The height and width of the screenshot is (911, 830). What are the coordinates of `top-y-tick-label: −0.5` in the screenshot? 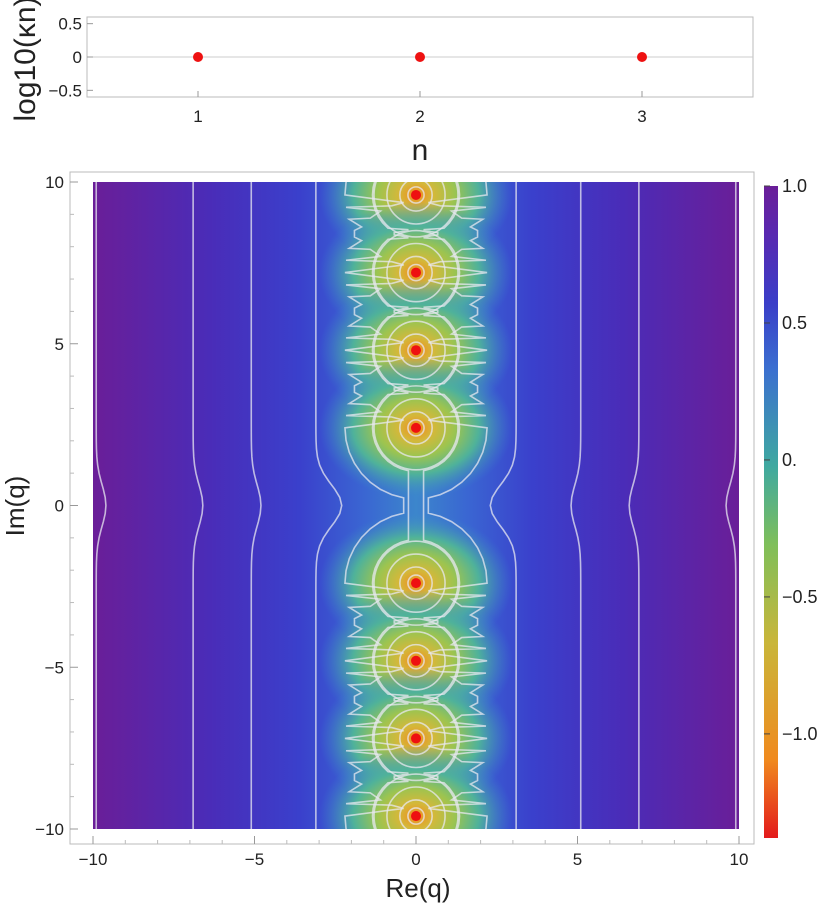 It's located at (65, 90).